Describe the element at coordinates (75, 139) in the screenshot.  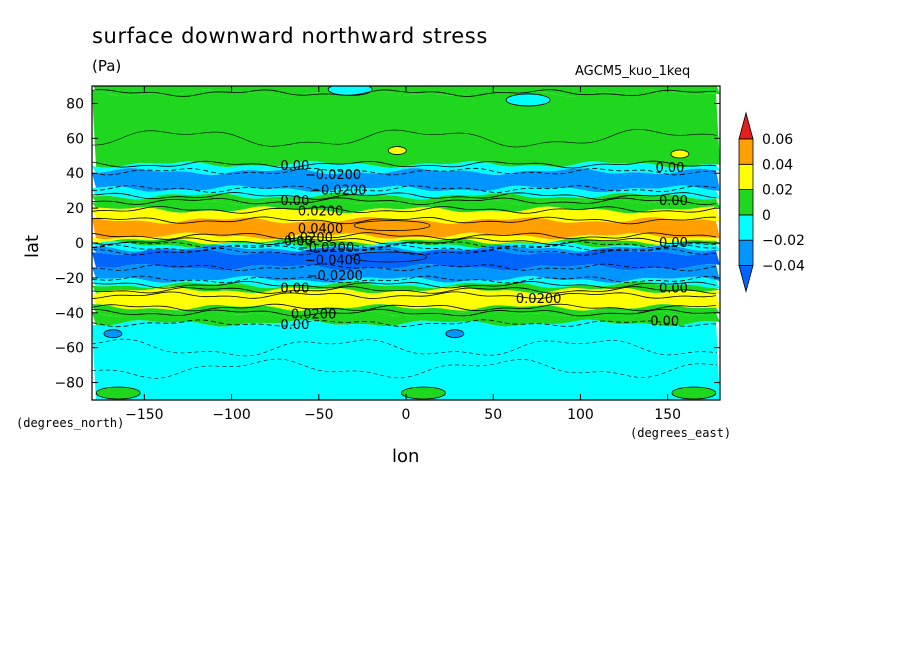
I see `y-tick-label: 60` at that location.